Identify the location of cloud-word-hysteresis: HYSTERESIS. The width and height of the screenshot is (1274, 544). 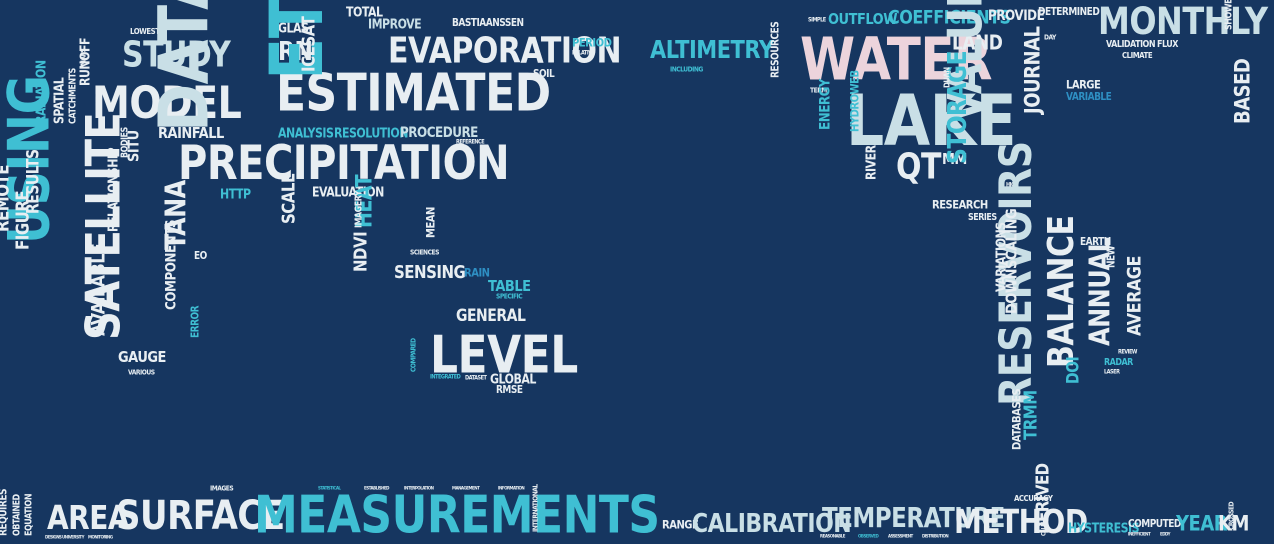
(1104, 528).